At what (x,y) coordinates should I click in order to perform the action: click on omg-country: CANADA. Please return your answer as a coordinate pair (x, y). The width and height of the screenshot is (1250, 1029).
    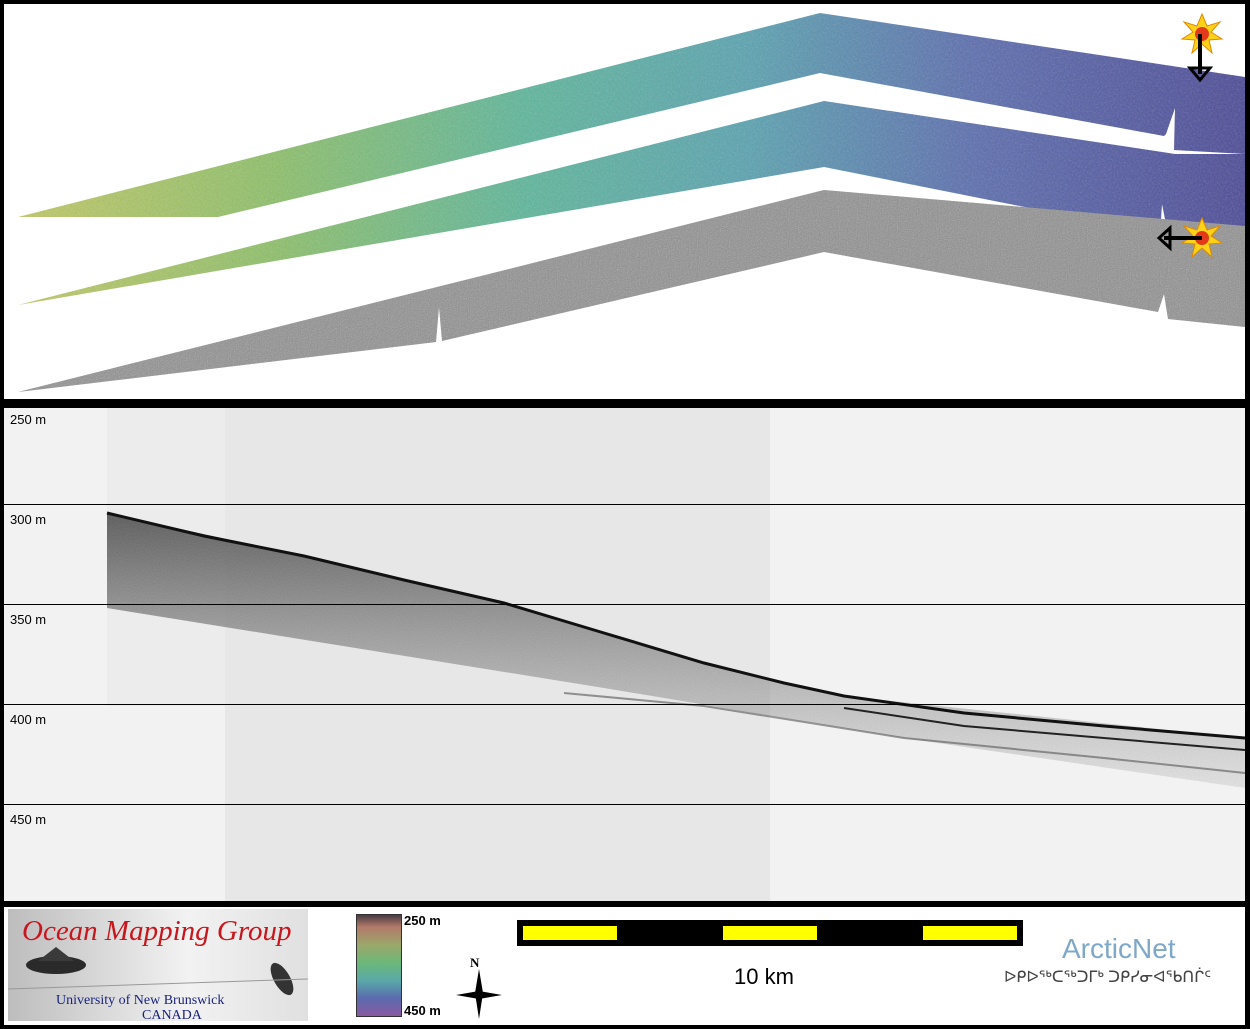
    Looking at the image, I should click on (172, 1015).